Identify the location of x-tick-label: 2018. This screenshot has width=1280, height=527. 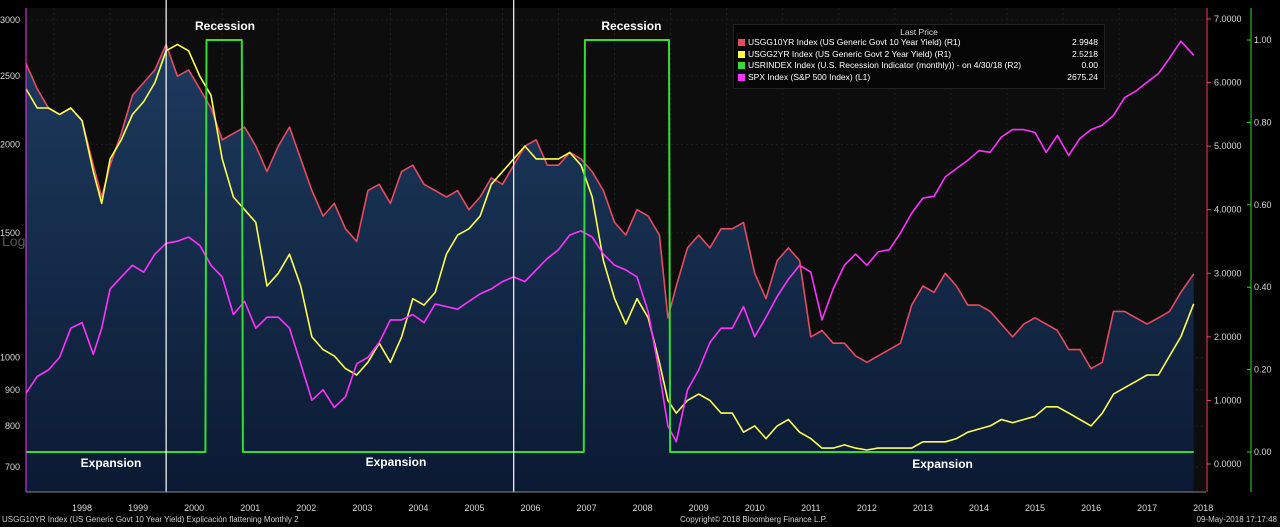
(1203, 508).